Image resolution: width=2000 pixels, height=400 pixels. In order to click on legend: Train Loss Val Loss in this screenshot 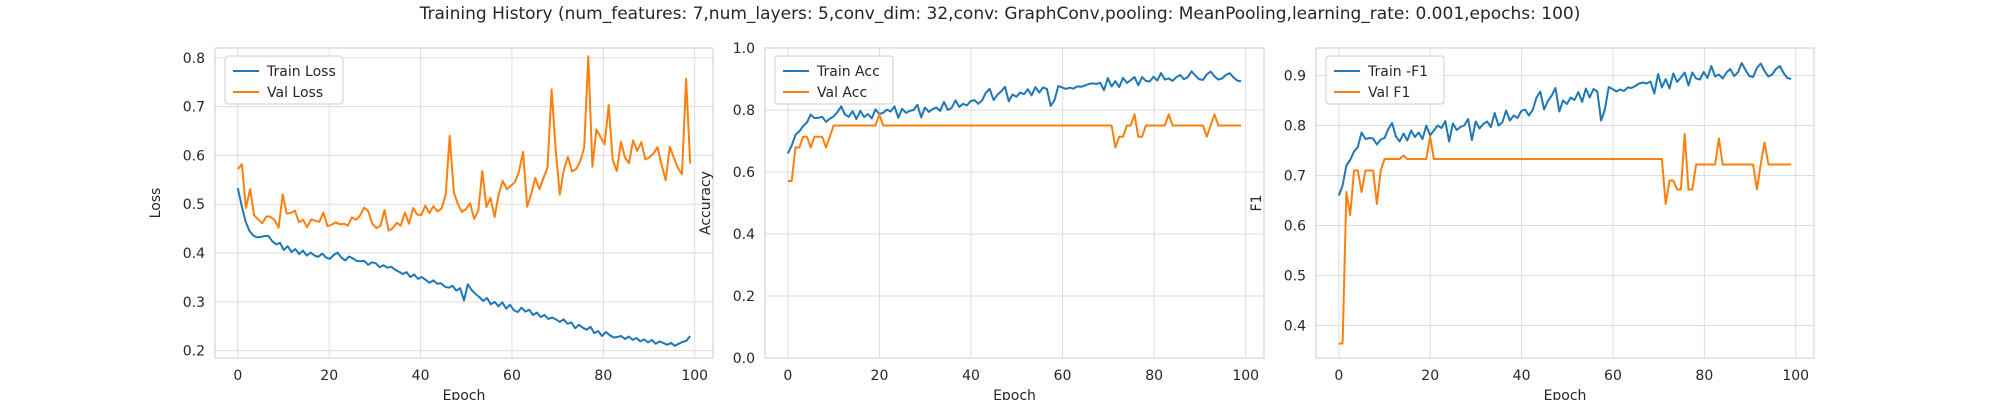, I will do `click(284, 80)`.